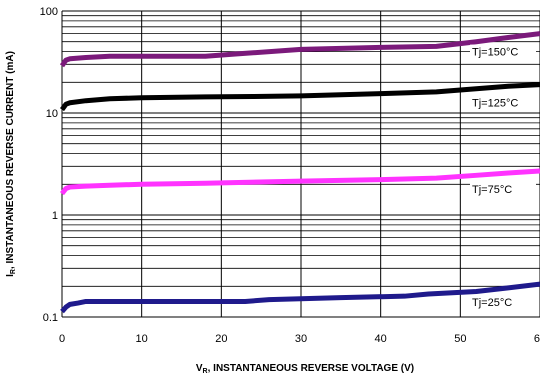  Describe the element at coordinates (50, 318) in the screenshot. I see `y-tick-label: 0.1` at that location.